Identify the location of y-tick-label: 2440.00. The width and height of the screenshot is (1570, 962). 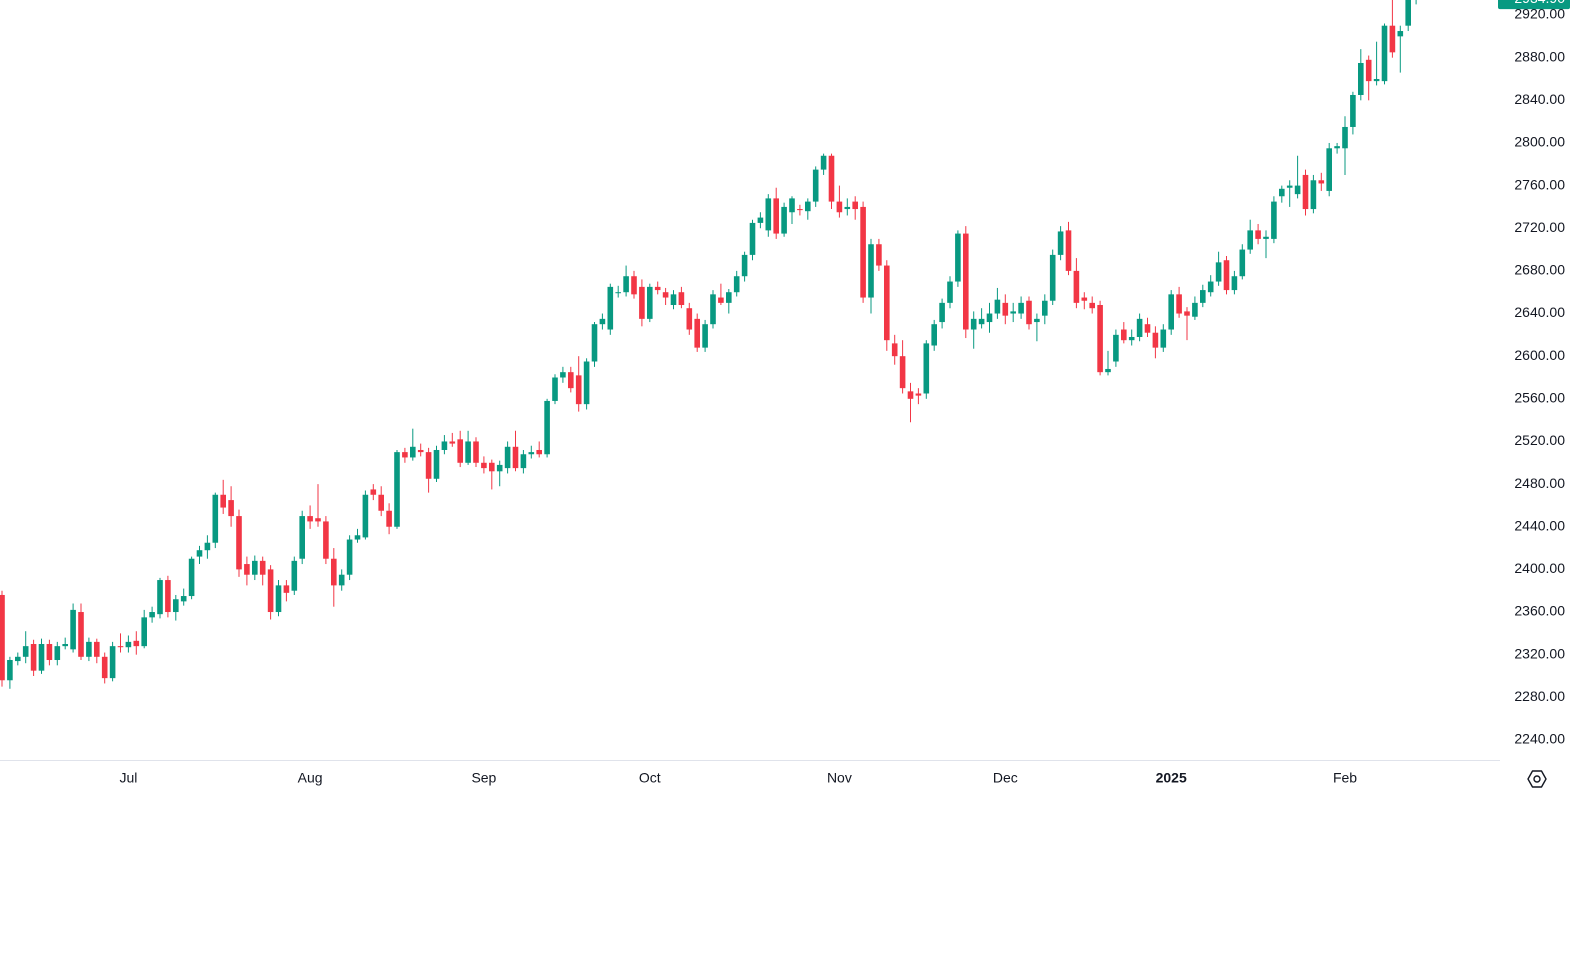
(1539, 525).